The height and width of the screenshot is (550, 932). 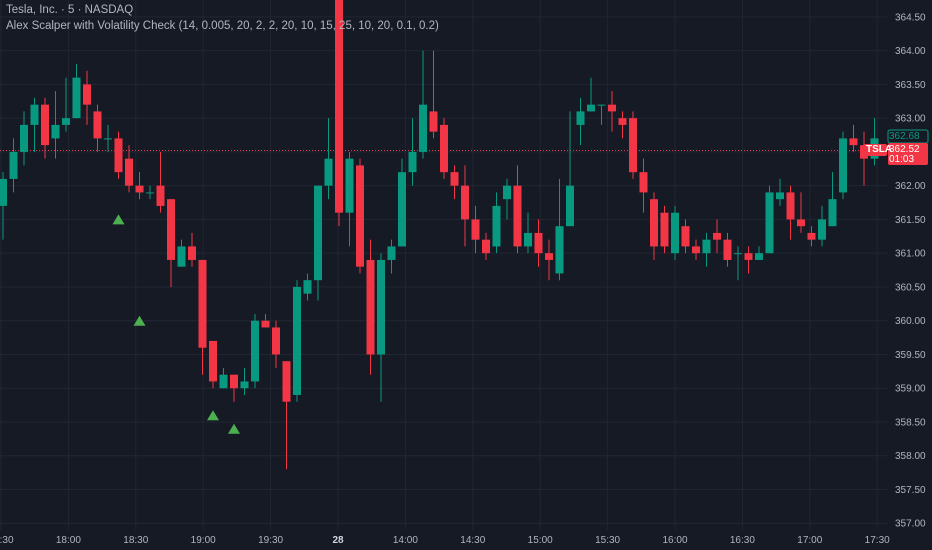 What do you see at coordinates (203, 540) in the screenshot?
I see `time-tick-label: 19:00` at bounding box center [203, 540].